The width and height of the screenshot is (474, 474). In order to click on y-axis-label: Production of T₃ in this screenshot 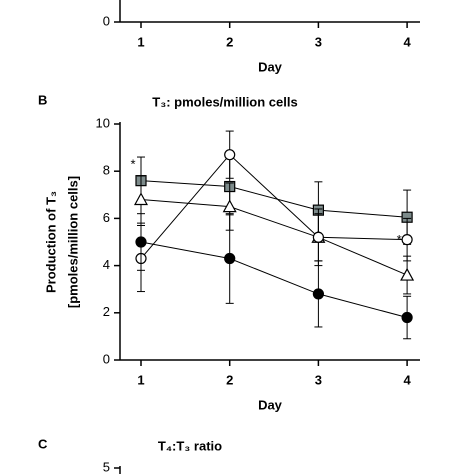, I will do `click(50, 242)`.